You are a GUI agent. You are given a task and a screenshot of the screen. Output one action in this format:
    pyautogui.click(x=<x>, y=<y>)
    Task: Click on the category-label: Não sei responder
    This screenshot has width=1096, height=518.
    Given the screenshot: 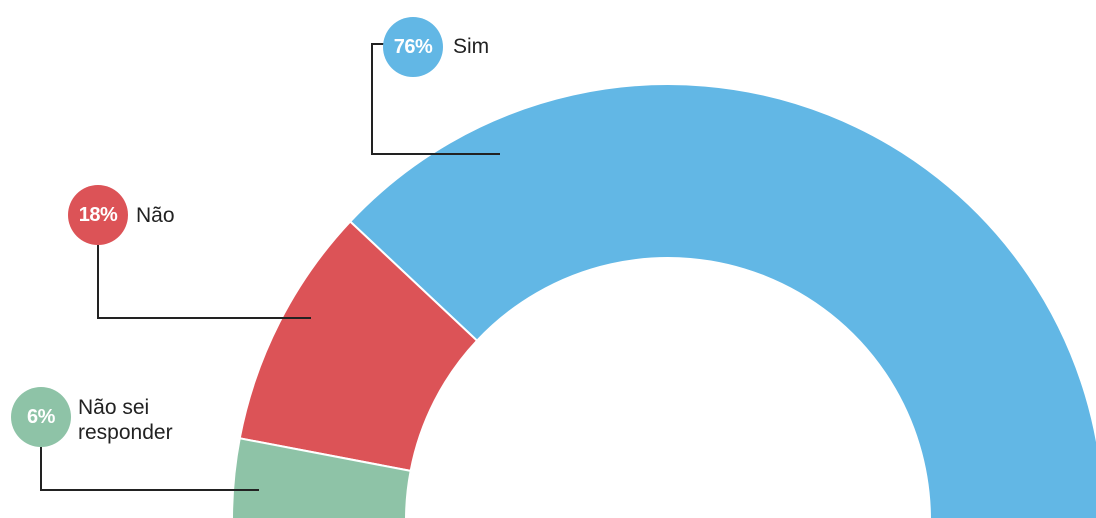 What is the action you would take?
    pyautogui.click(x=125, y=420)
    